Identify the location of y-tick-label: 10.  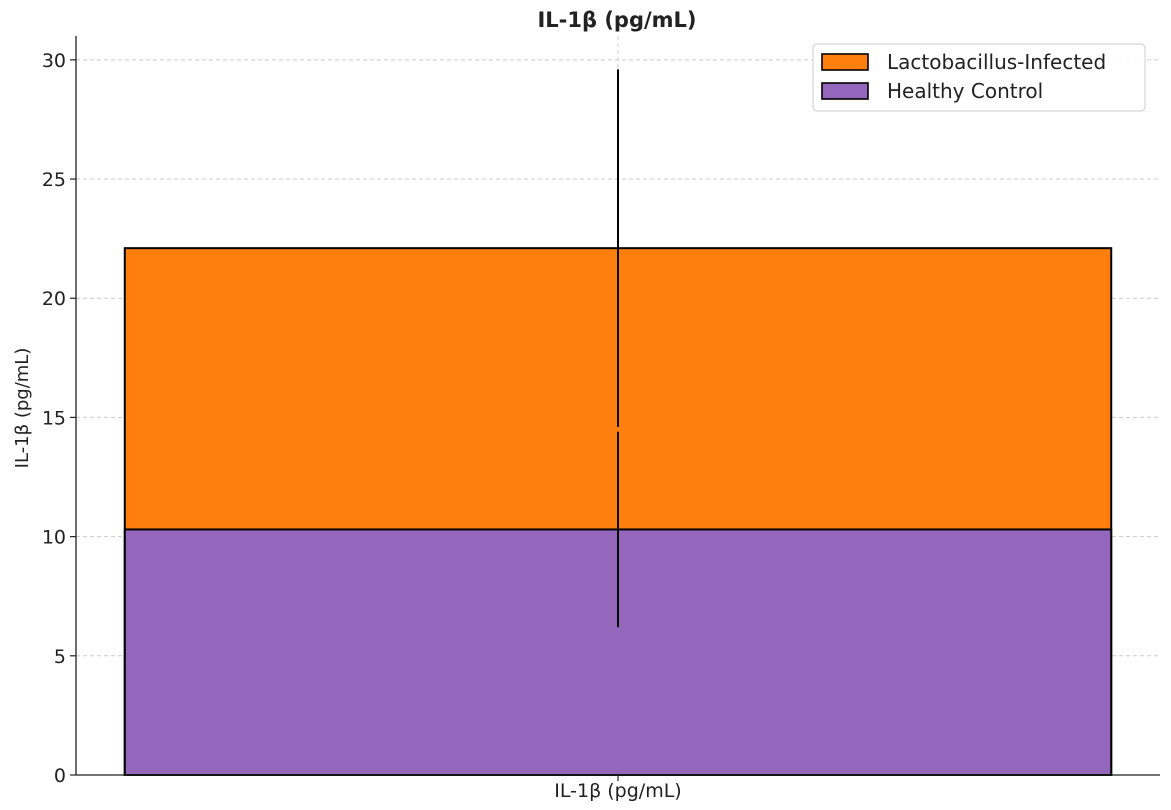
(54, 538).